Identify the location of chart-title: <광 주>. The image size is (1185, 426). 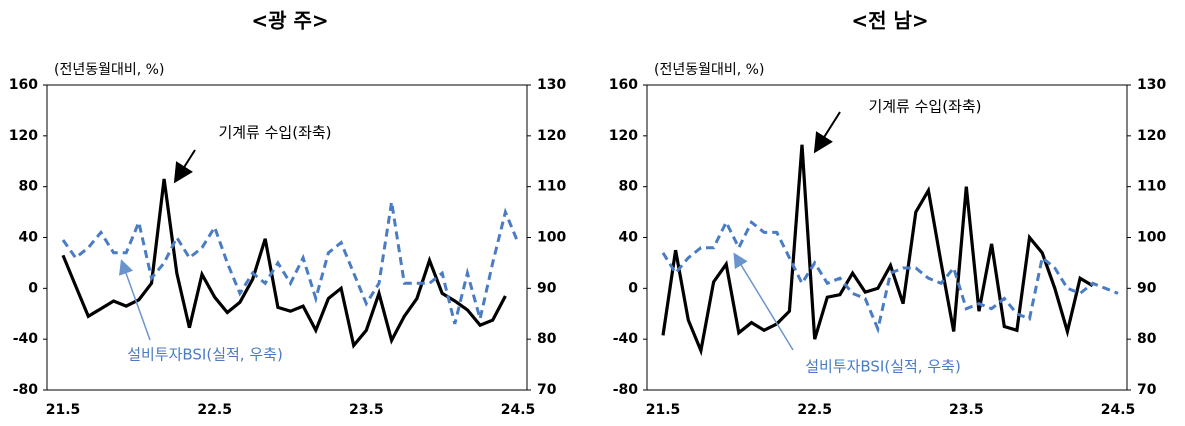
(289, 21).